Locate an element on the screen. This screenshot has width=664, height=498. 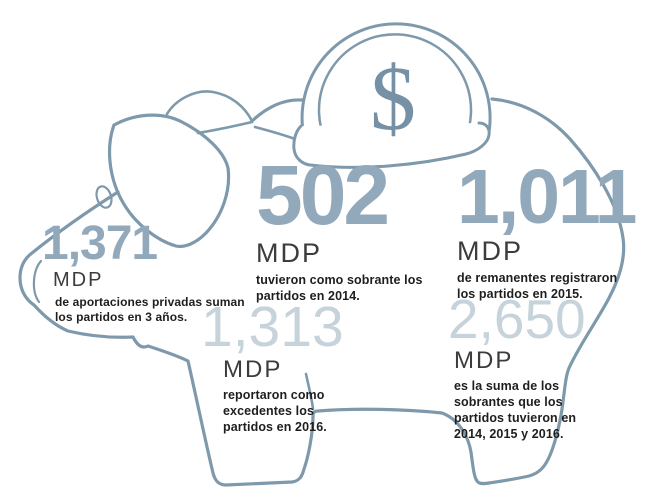
stat-value: 1,313 is located at coordinates (272, 327).